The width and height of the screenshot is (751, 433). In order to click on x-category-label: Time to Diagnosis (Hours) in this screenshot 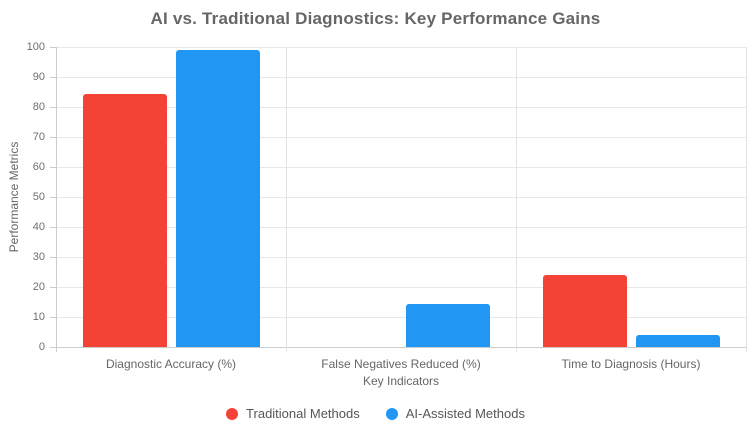, I will do `click(631, 364)`.